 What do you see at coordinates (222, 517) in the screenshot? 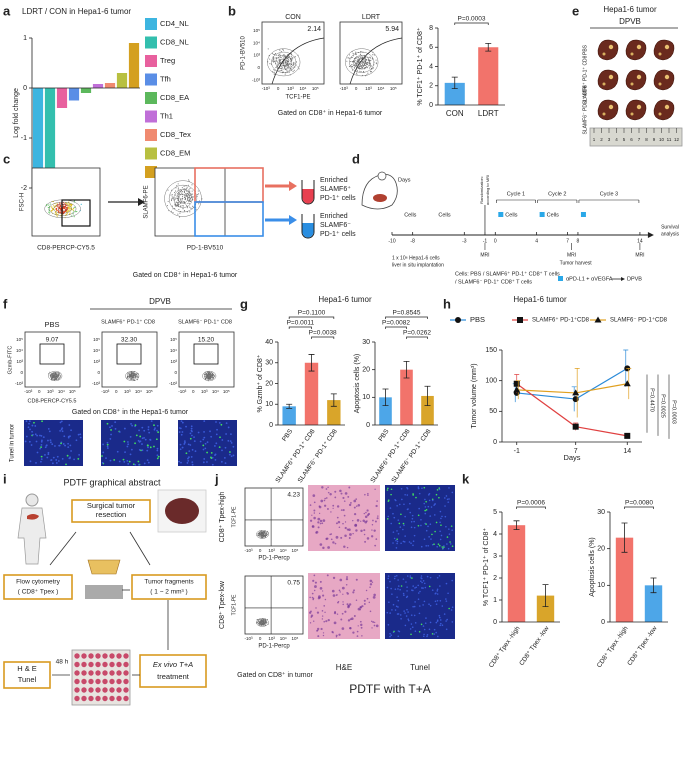
I see `row-label: CD8⁺ Tpex-high` at bounding box center [222, 517].